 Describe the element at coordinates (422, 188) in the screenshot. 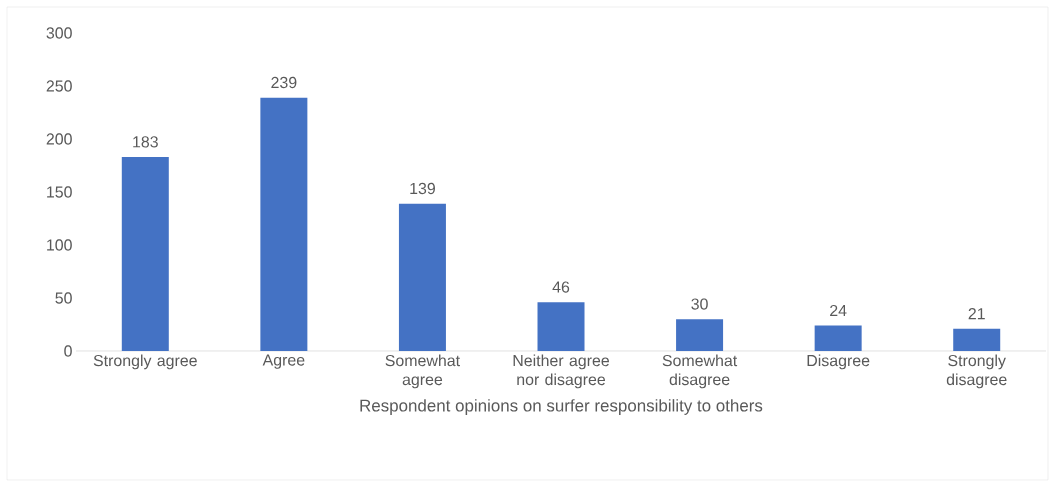

I see `data-label: 139` at that location.